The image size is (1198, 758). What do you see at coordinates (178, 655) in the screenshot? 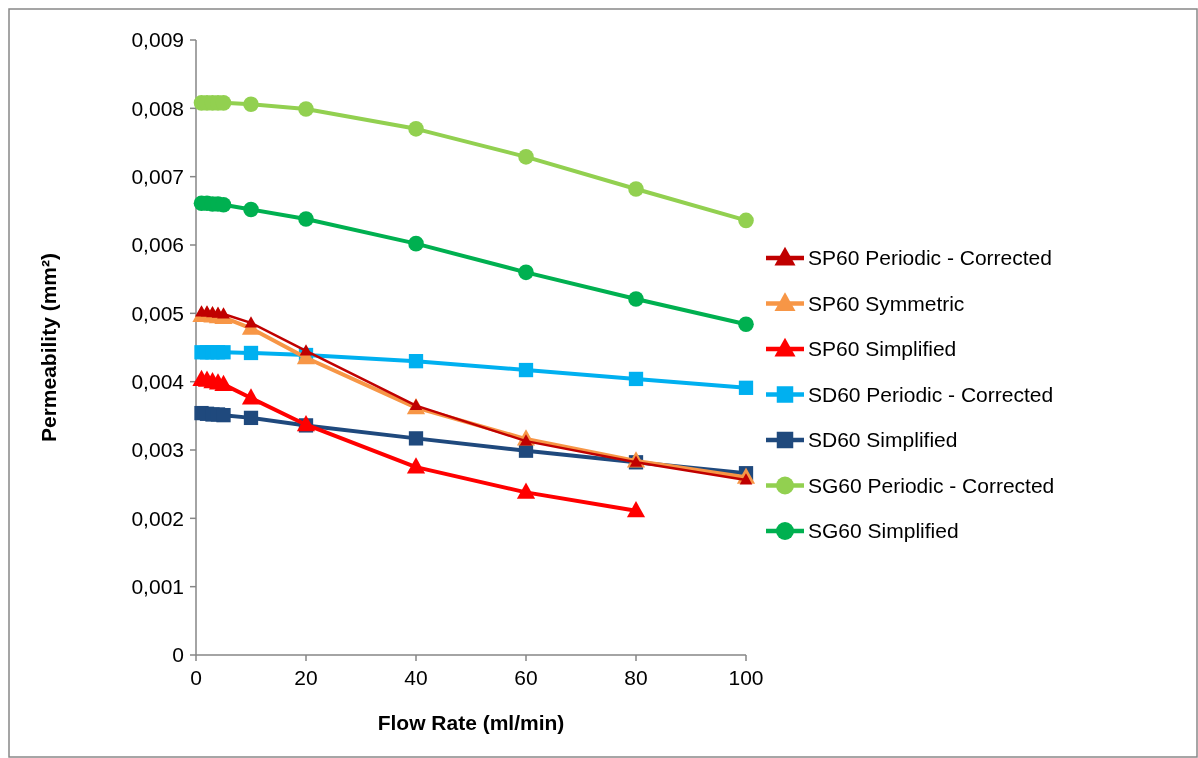
I see `y-tick-label: 0` at bounding box center [178, 655].